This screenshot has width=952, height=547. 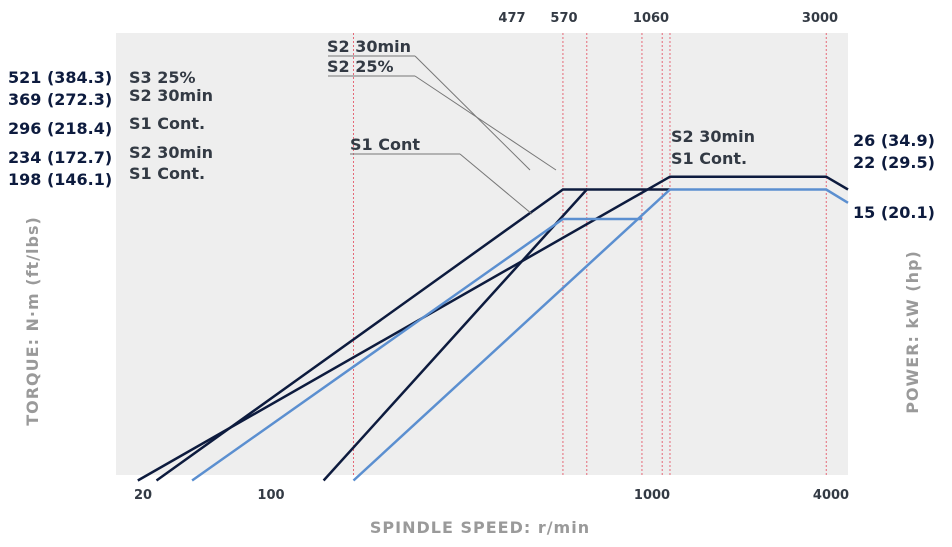 What do you see at coordinates (32, 321) in the screenshot?
I see `y-axis-left-title: TORQUE: N·m (ft/lbs)` at bounding box center [32, 321].